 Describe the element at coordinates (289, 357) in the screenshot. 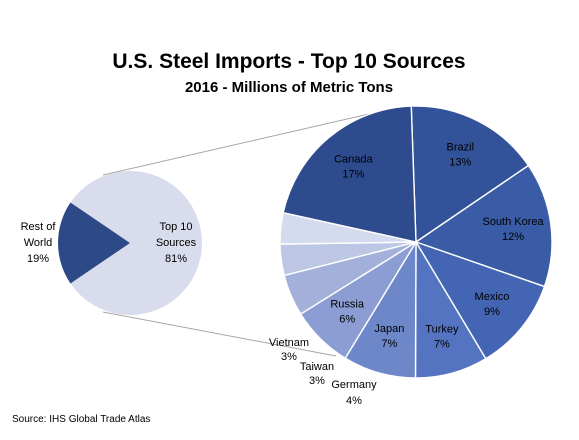

I see `label-vietnam-value: 3%` at that location.